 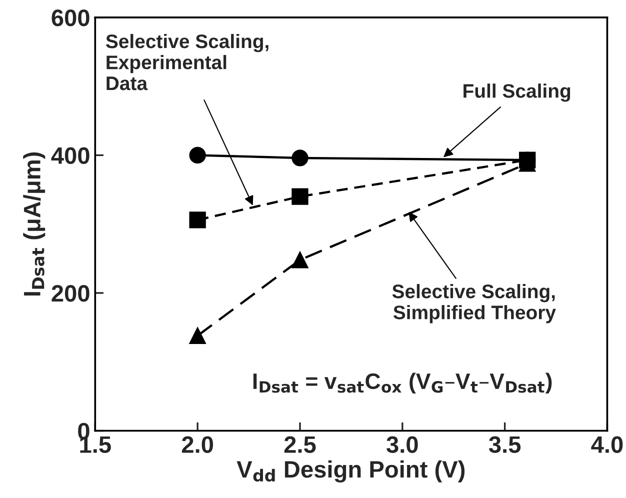 What do you see at coordinates (187, 62) in the screenshot?
I see `annotation: Selective Scaling, Experimental Data` at bounding box center [187, 62].